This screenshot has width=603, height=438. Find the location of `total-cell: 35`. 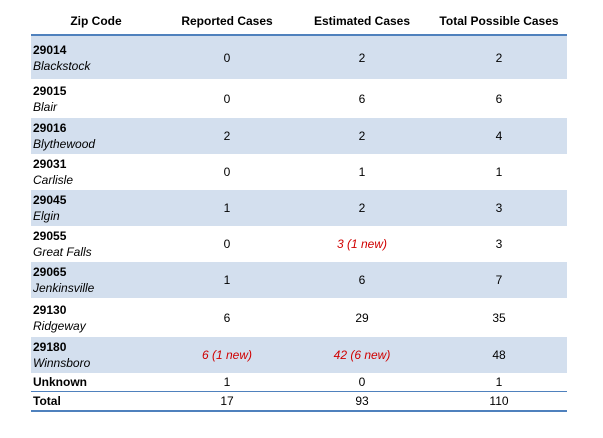

total-cell: 35 is located at coordinates (499, 317).